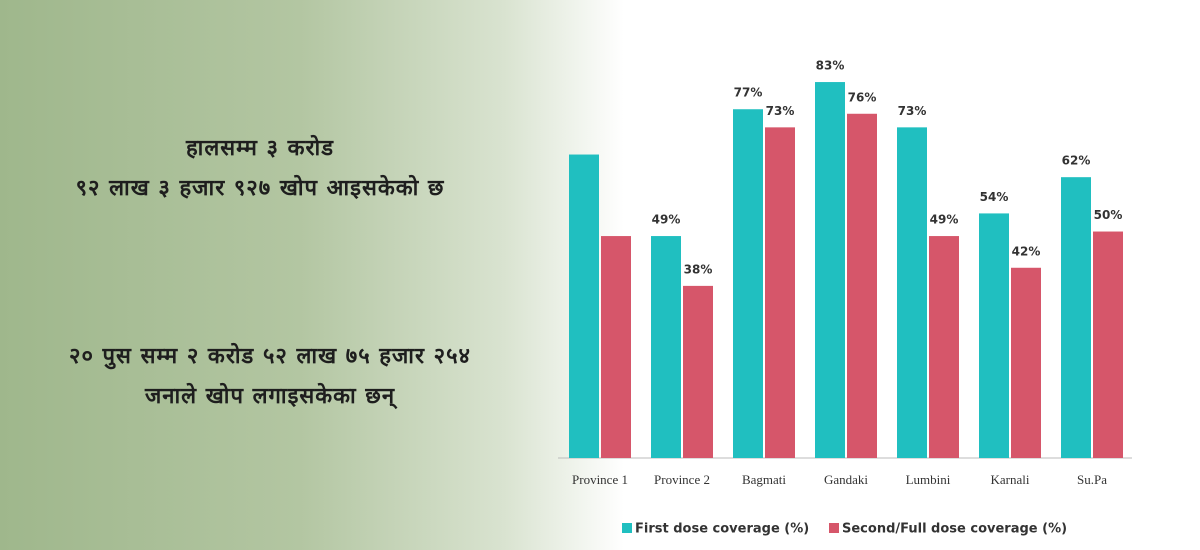  What do you see at coordinates (600, 479) in the screenshot?
I see `x-tick-label: Province 1` at bounding box center [600, 479].